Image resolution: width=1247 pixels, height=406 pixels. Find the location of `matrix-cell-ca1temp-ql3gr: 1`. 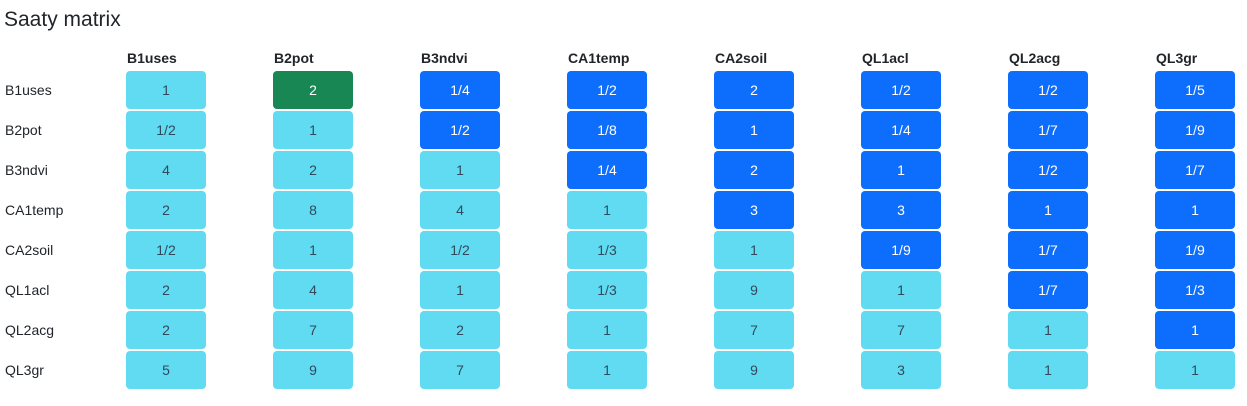

matrix-cell-ca1temp-ql3gr: 1 is located at coordinates (1195, 210).